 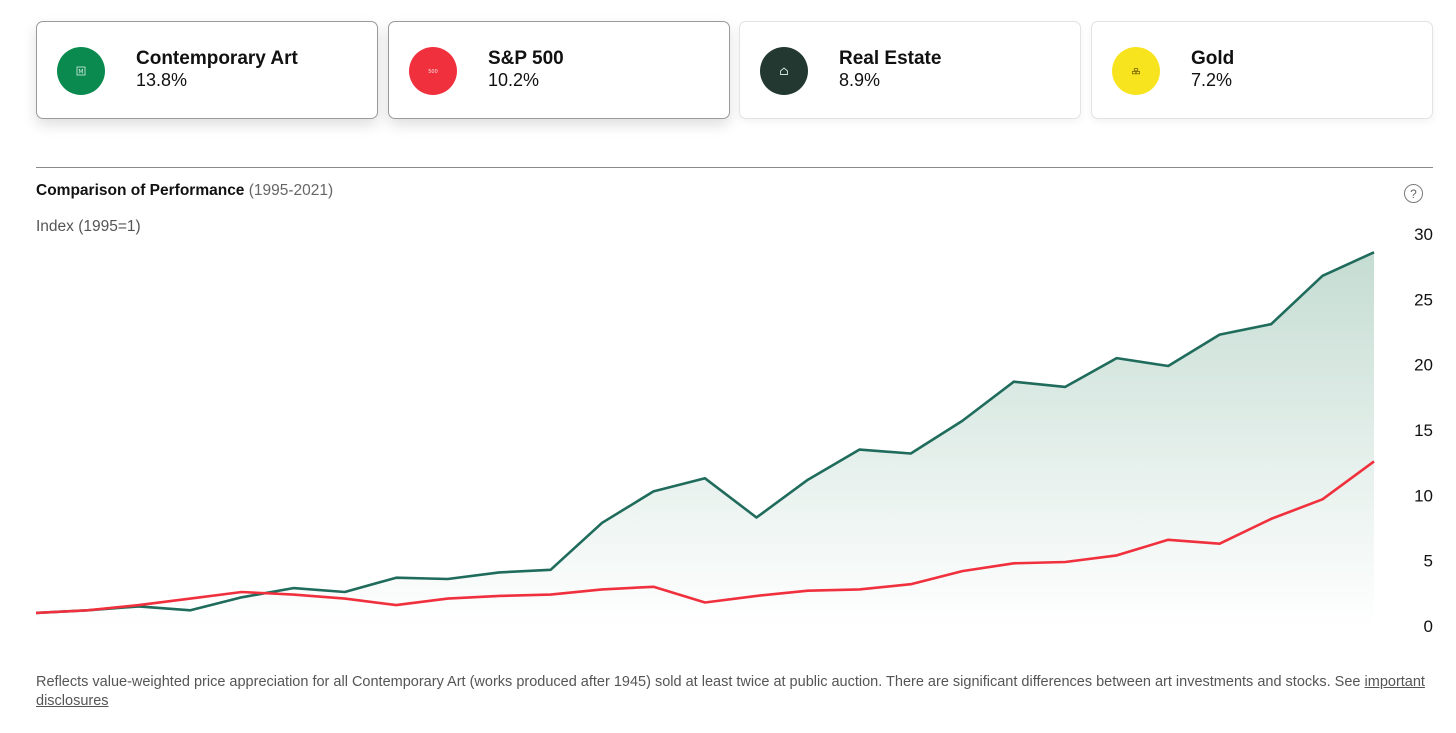 I want to click on m-logo-icon: M, so click(x=81, y=71).